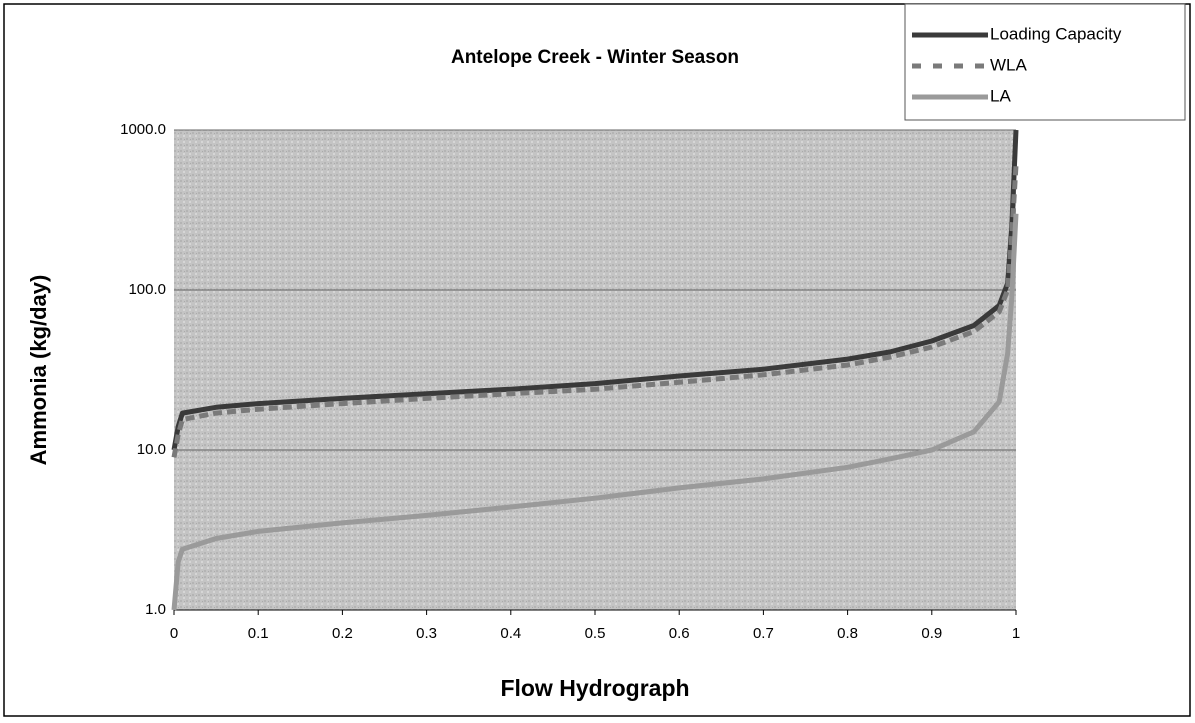 This screenshot has width=1195, height=723. Describe the element at coordinates (1016, 633) in the screenshot. I see `x-tick-label: 1` at that location.